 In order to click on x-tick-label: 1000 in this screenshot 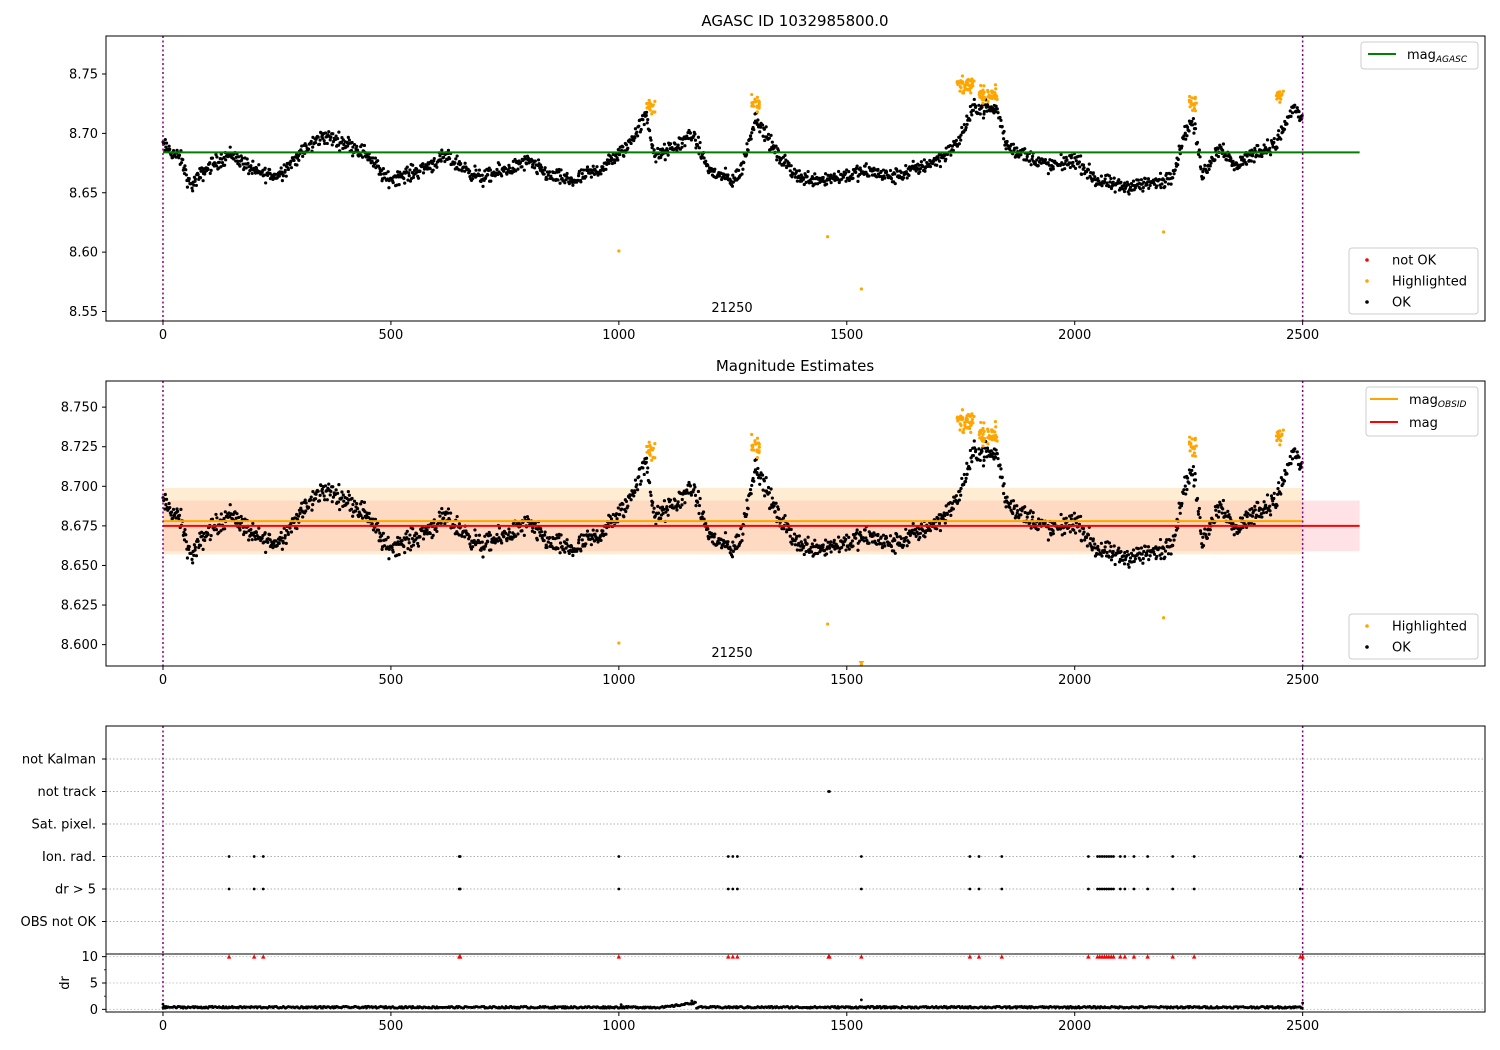, I will do `click(618, 335)`.